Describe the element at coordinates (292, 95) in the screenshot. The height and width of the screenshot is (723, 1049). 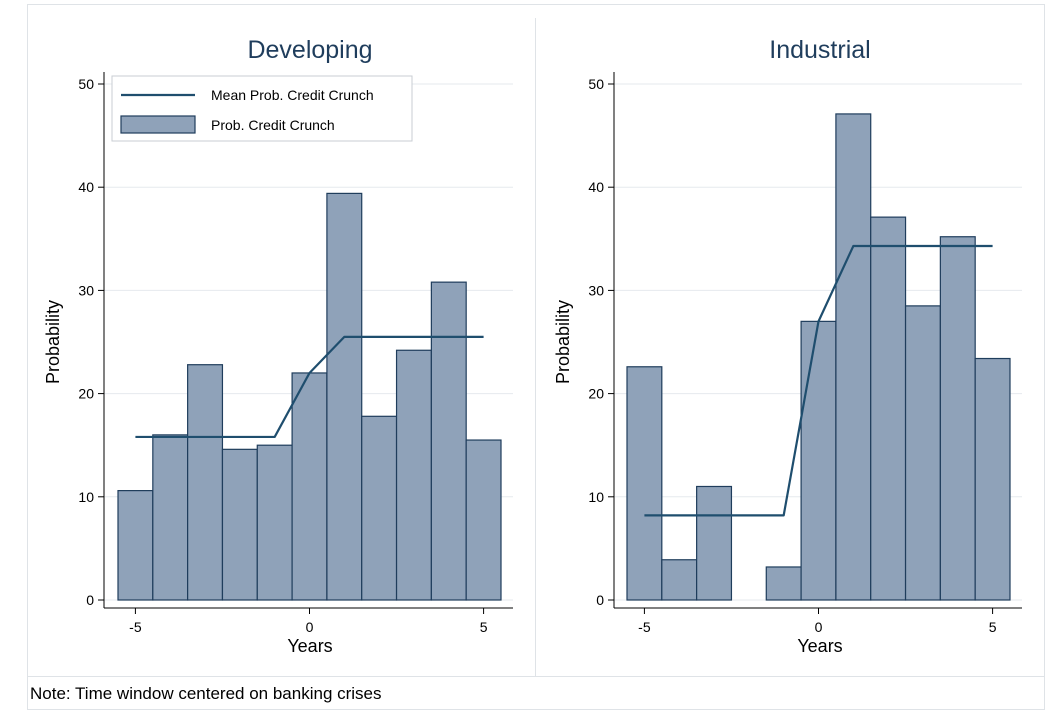
I see `legend-entry-mean: Mean Prob. Credit Crunch` at that location.